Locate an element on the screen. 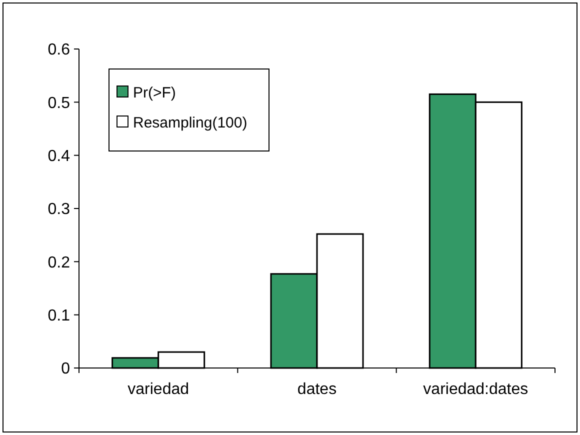 The image size is (580, 435). y-tick-label: 0 is located at coordinates (65, 369).